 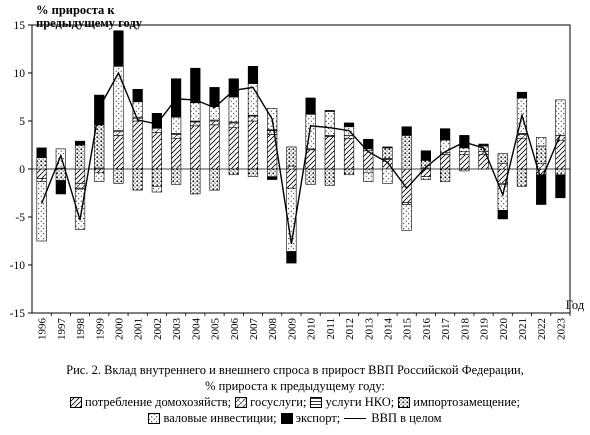 What do you see at coordinates (295, 386) in the screenshot?
I see `caption-line-2: % прироста к предыдущему году:` at bounding box center [295, 386].